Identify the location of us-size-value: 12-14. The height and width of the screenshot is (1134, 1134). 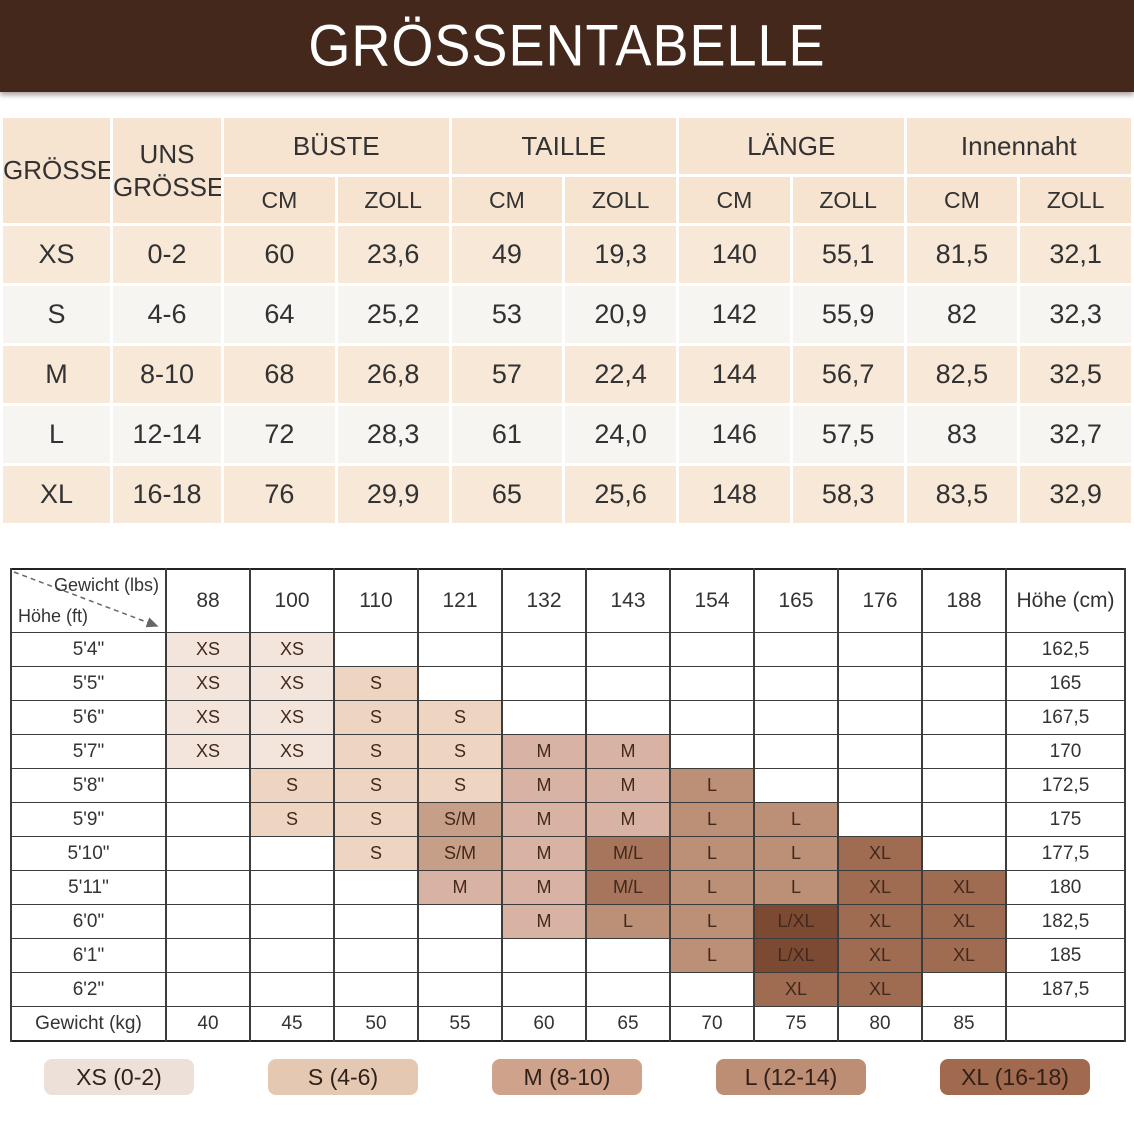
(167, 434).